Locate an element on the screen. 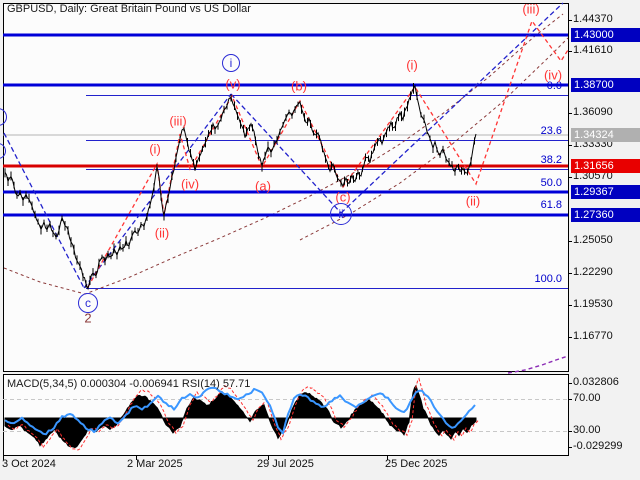 This screenshot has width=640, height=480. fib-label: 50.0 is located at coordinates (551, 183).